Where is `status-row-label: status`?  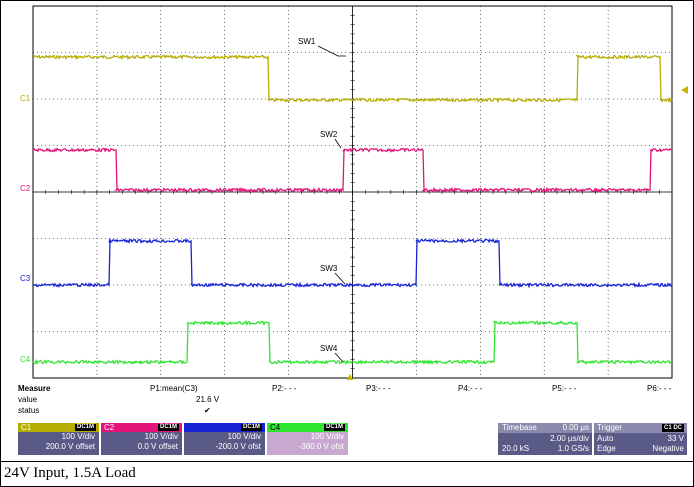
status-row-label: status is located at coordinates (29, 410).